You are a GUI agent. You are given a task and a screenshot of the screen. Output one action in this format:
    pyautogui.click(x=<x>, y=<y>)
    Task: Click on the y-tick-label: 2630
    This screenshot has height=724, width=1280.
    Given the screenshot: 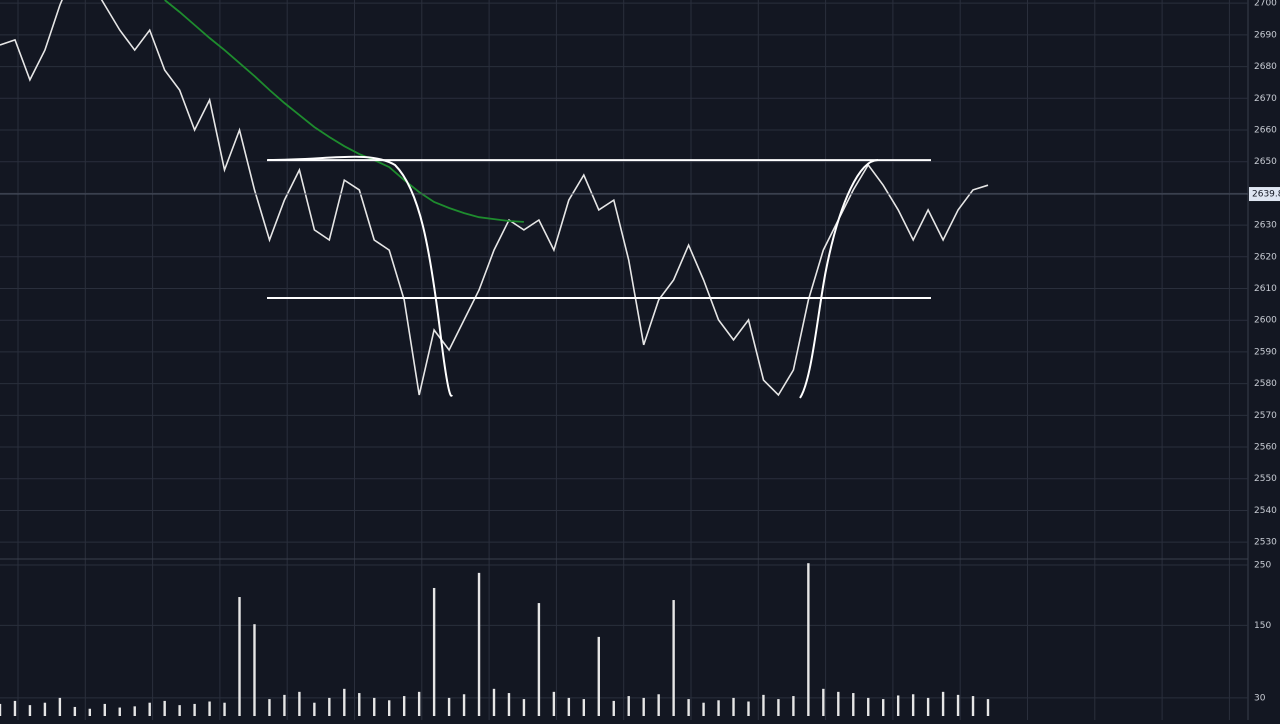 What is the action you would take?
    pyautogui.click(x=1265, y=226)
    